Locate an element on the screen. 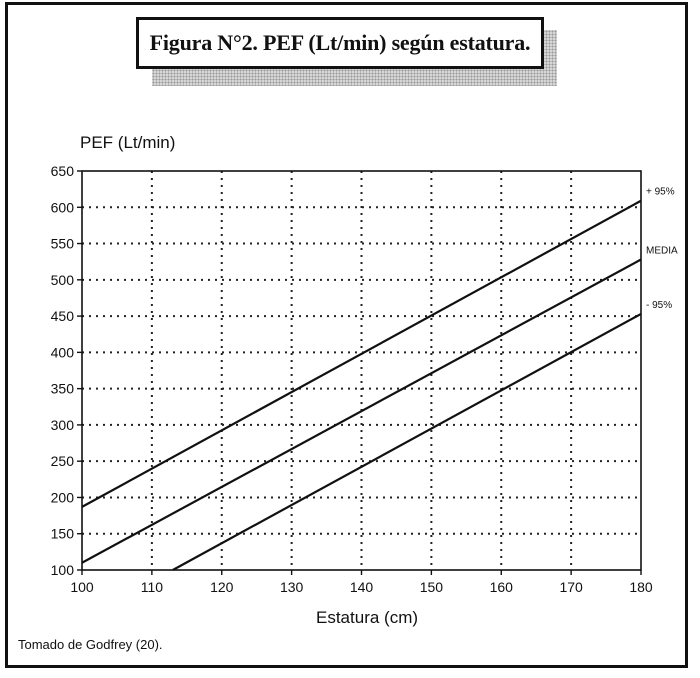  figure-title: Figura N°2. PEF (Lt/min) según estatura. is located at coordinates (340, 43).